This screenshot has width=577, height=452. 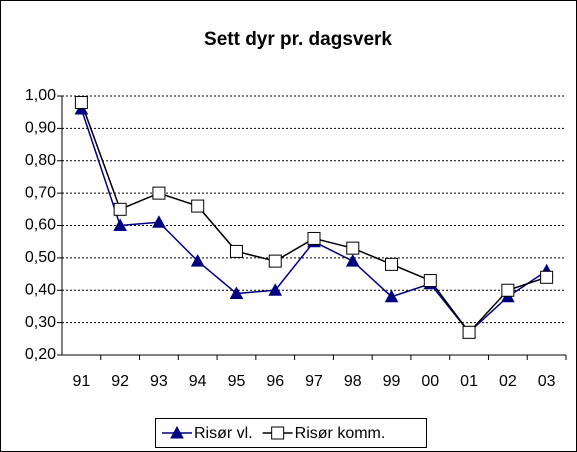 I want to click on legend-box, so click(x=291, y=433).